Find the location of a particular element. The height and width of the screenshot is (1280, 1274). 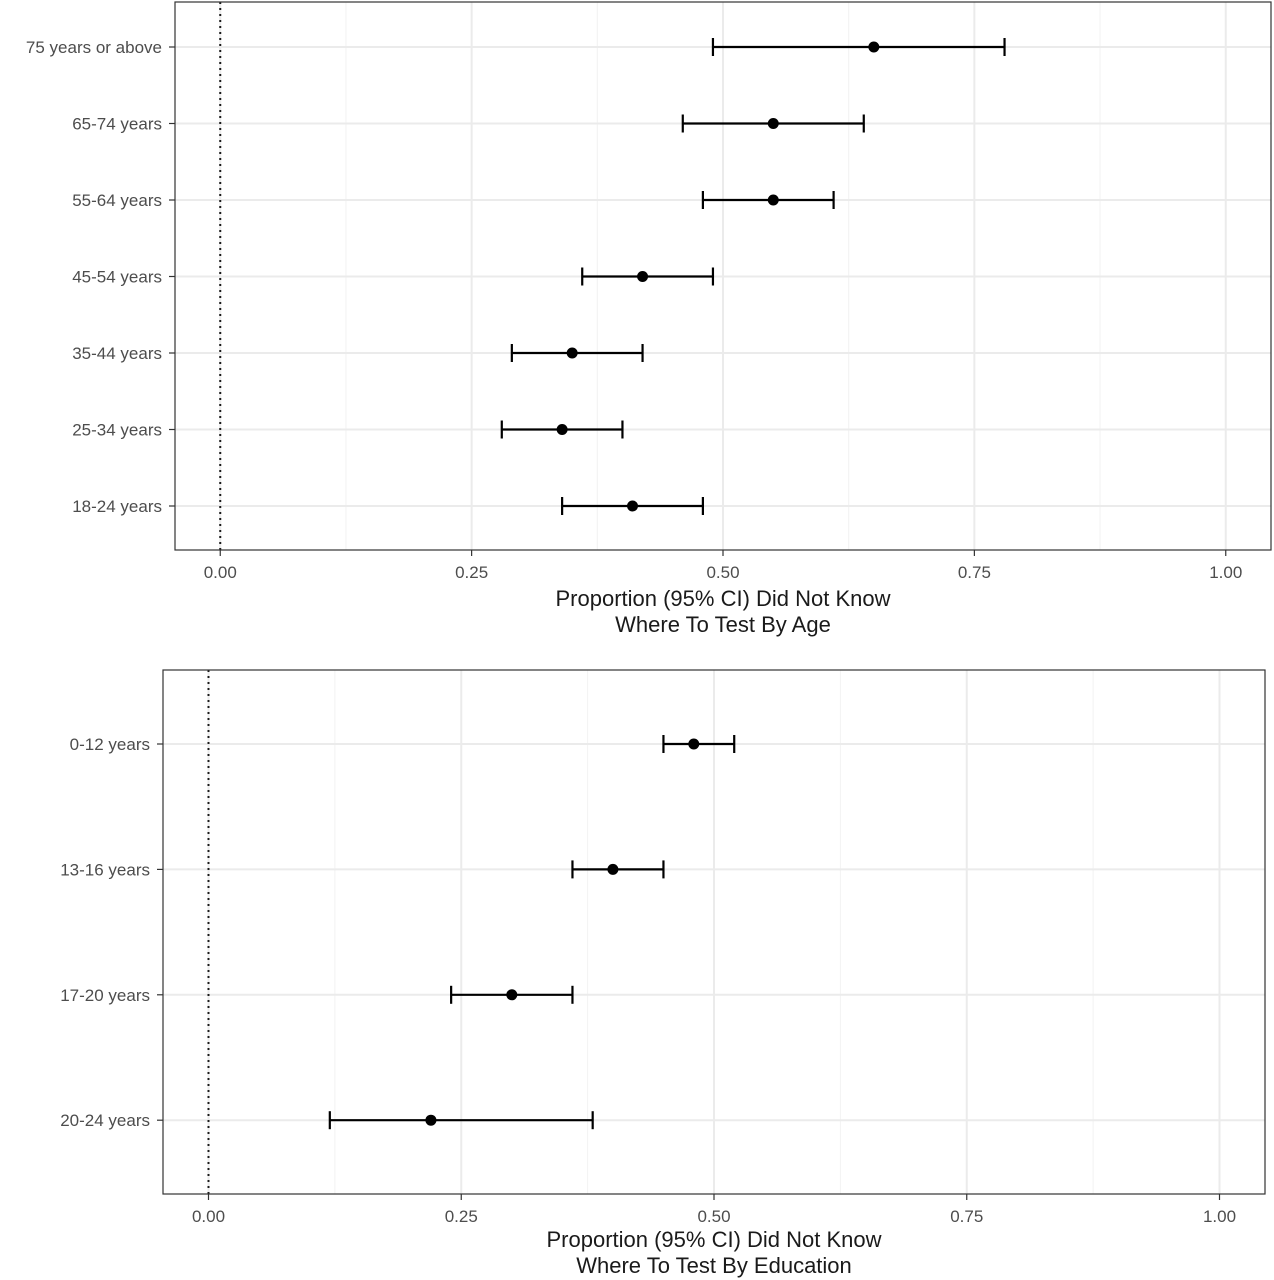

x-axis-title: Where To Test By Education is located at coordinates (714, 1265).